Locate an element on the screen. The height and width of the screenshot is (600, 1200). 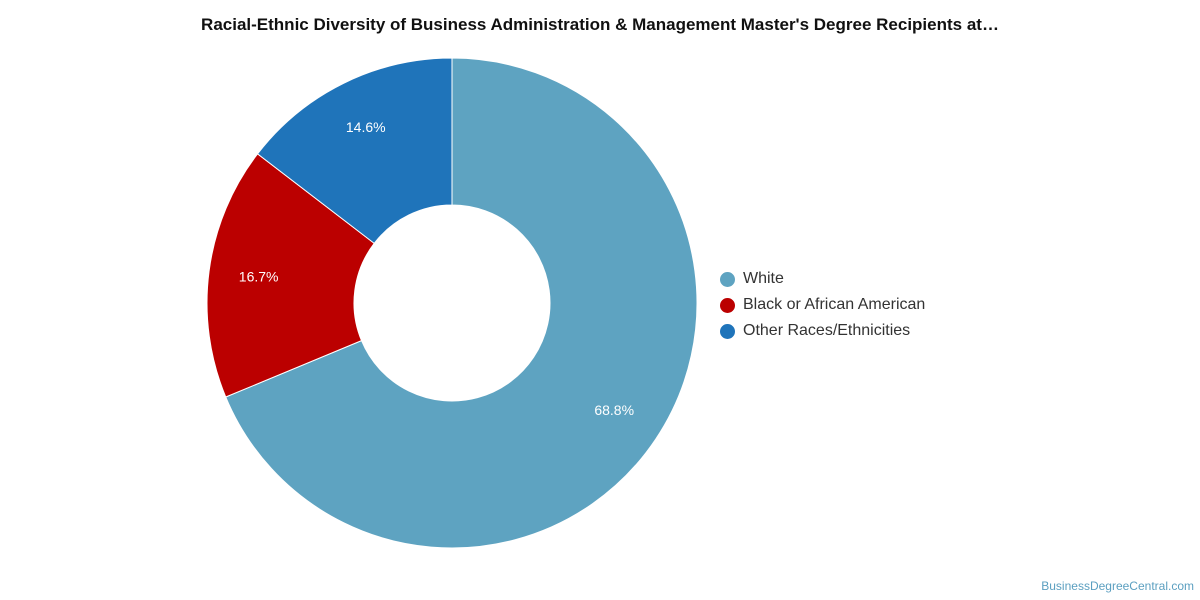
legend-item-0: White is located at coordinates (822, 279).